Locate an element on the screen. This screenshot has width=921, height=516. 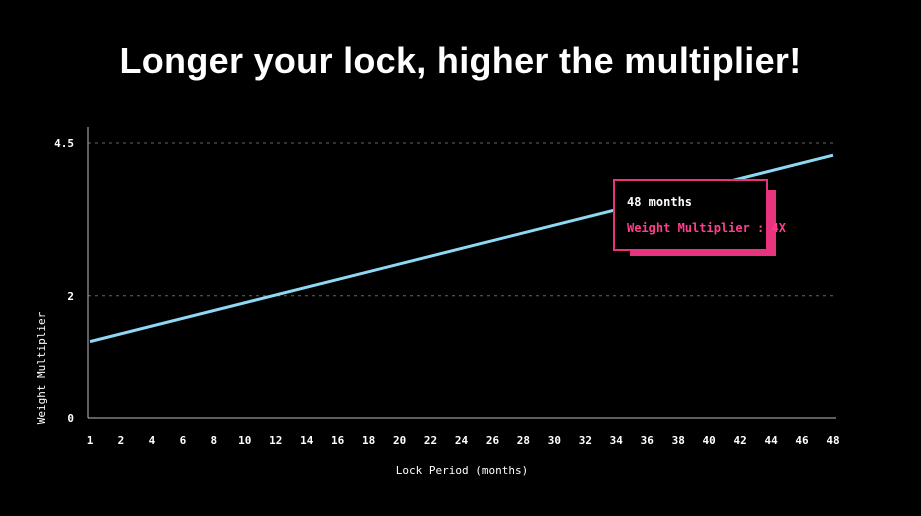
x-tick-label: 48 is located at coordinates (832, 440).